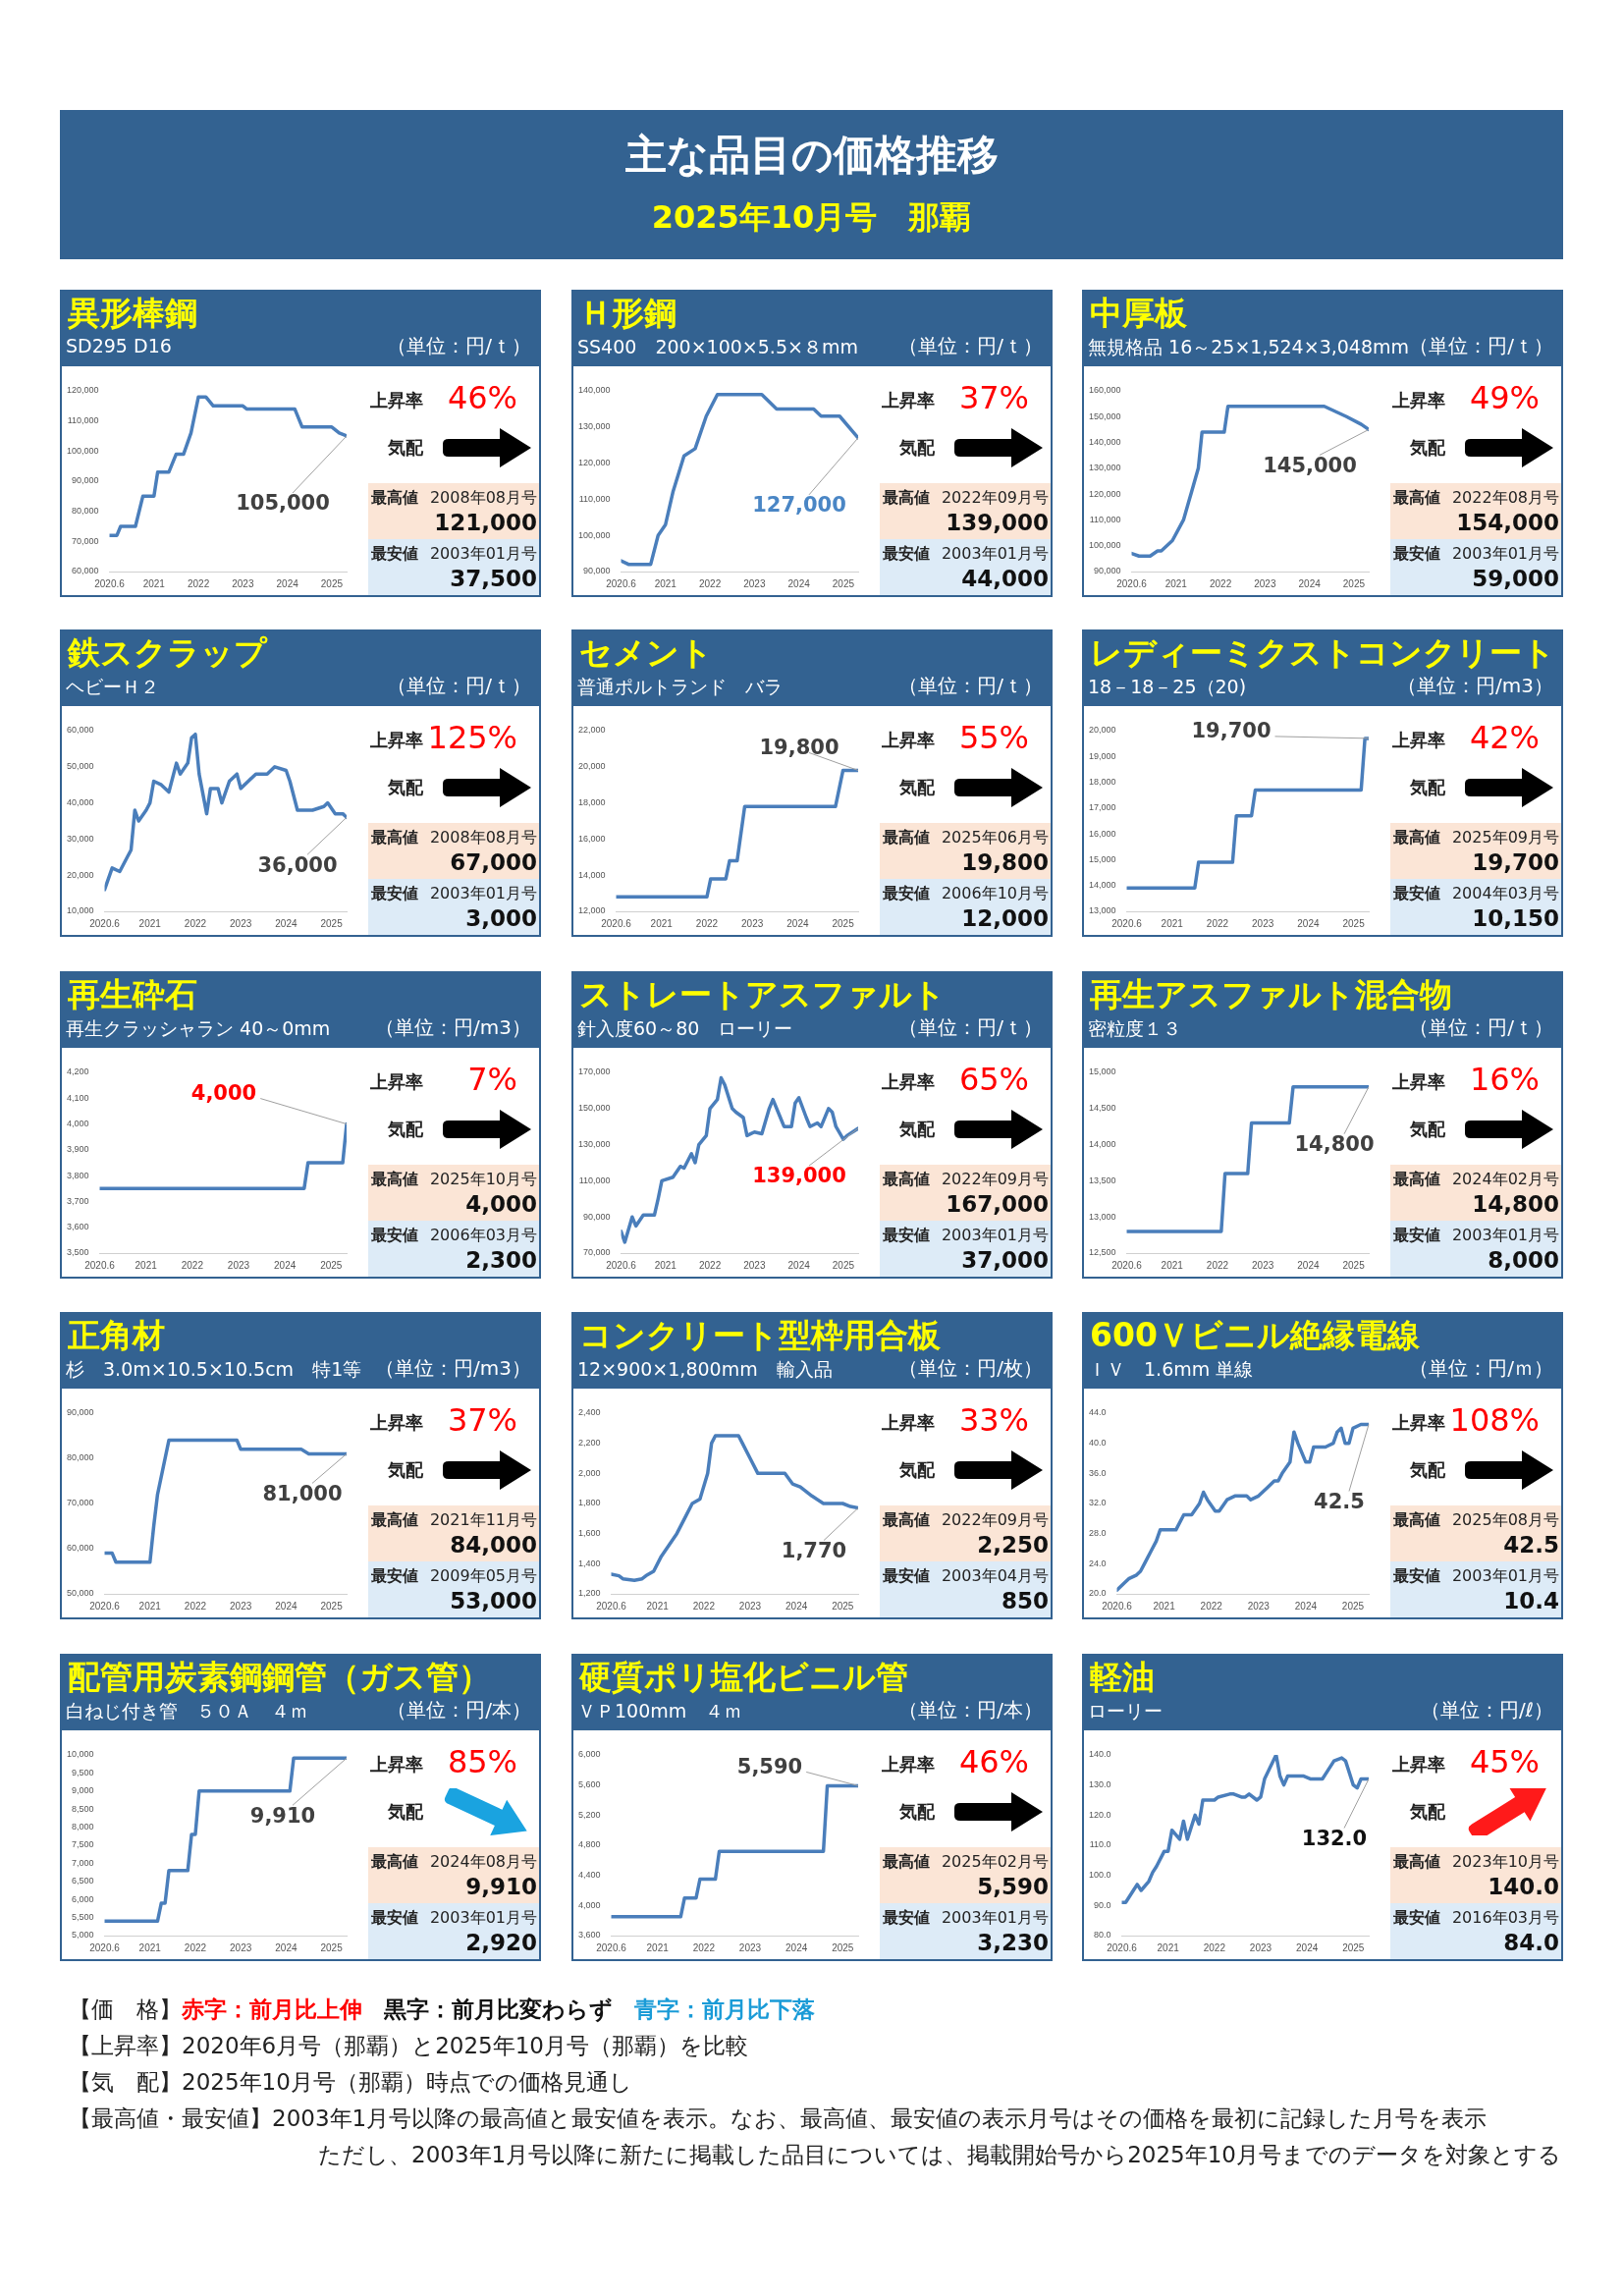 This screenshot has width=1624, height=2296. What do you see at coordinates (589, 1503) in the screenshot?
I see `y-tick-label: 1,800` at bounding box center [589, 1503].